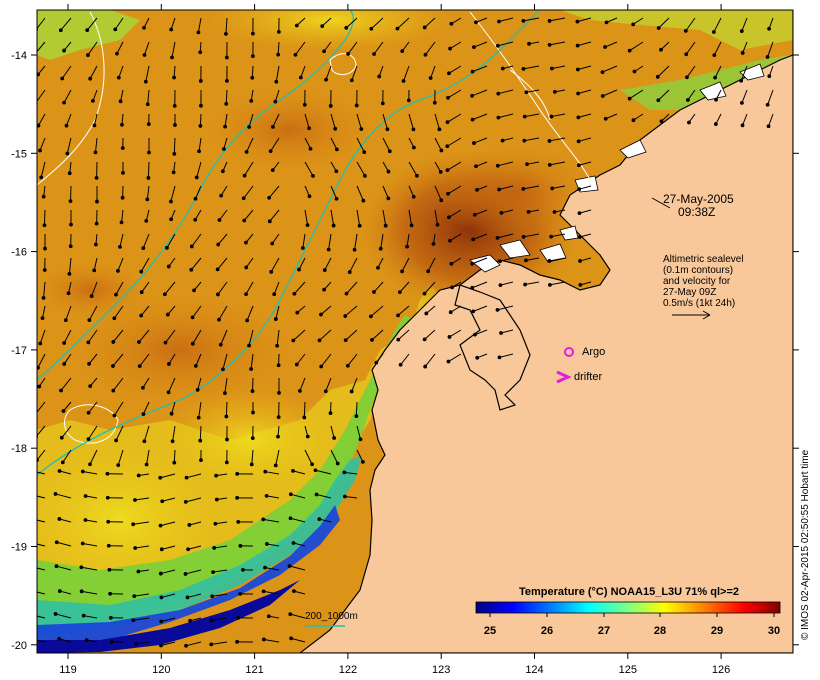  Describe the element at coordinates (88, 35) in the screenshot. I see `north-green-patch` at that location.